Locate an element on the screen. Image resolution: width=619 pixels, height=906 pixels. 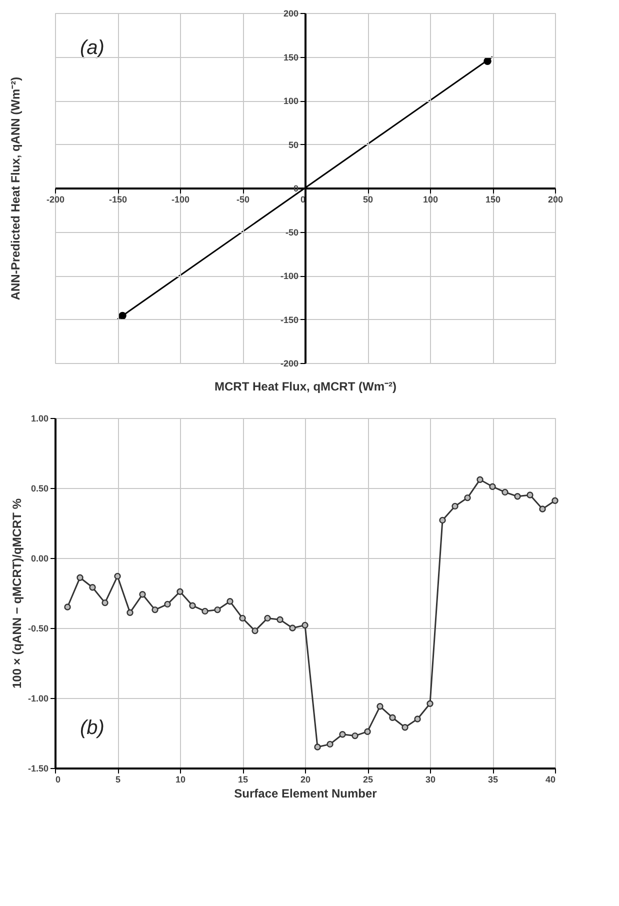
x-tick-label: 200 is located at coordinates (556, 199).